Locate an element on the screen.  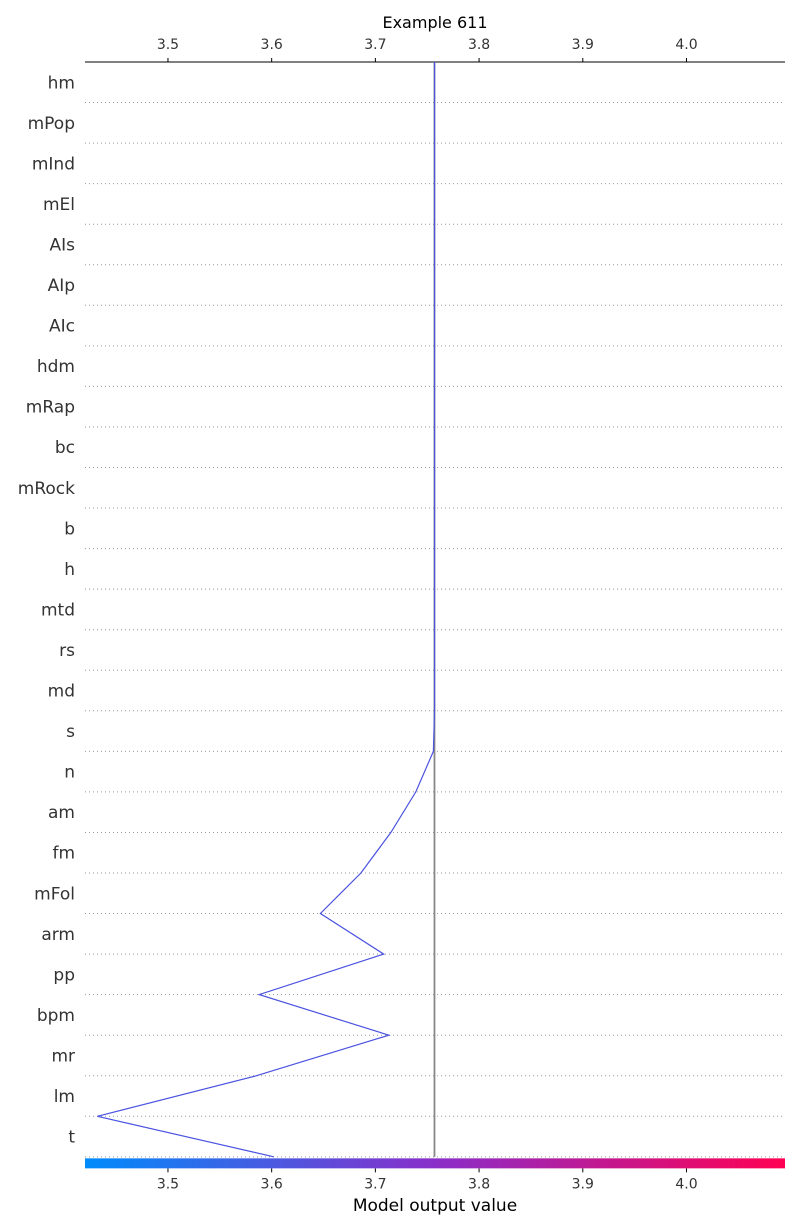
chart-title: Example 611 is located at coordinates (434, 22).